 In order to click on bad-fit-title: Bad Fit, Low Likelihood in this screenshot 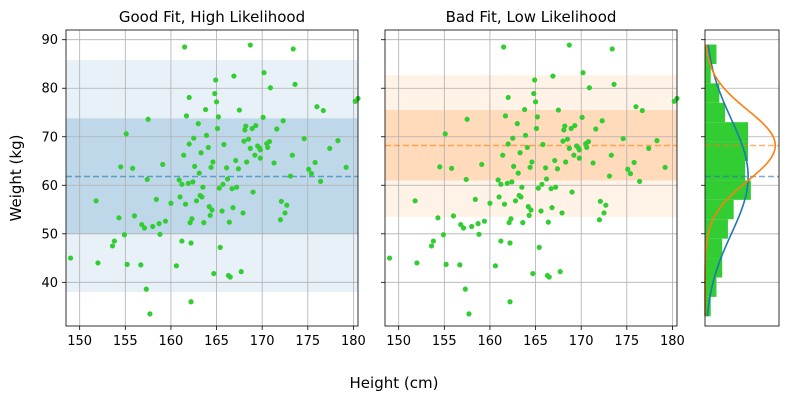, I will do `click(531, 17)`.